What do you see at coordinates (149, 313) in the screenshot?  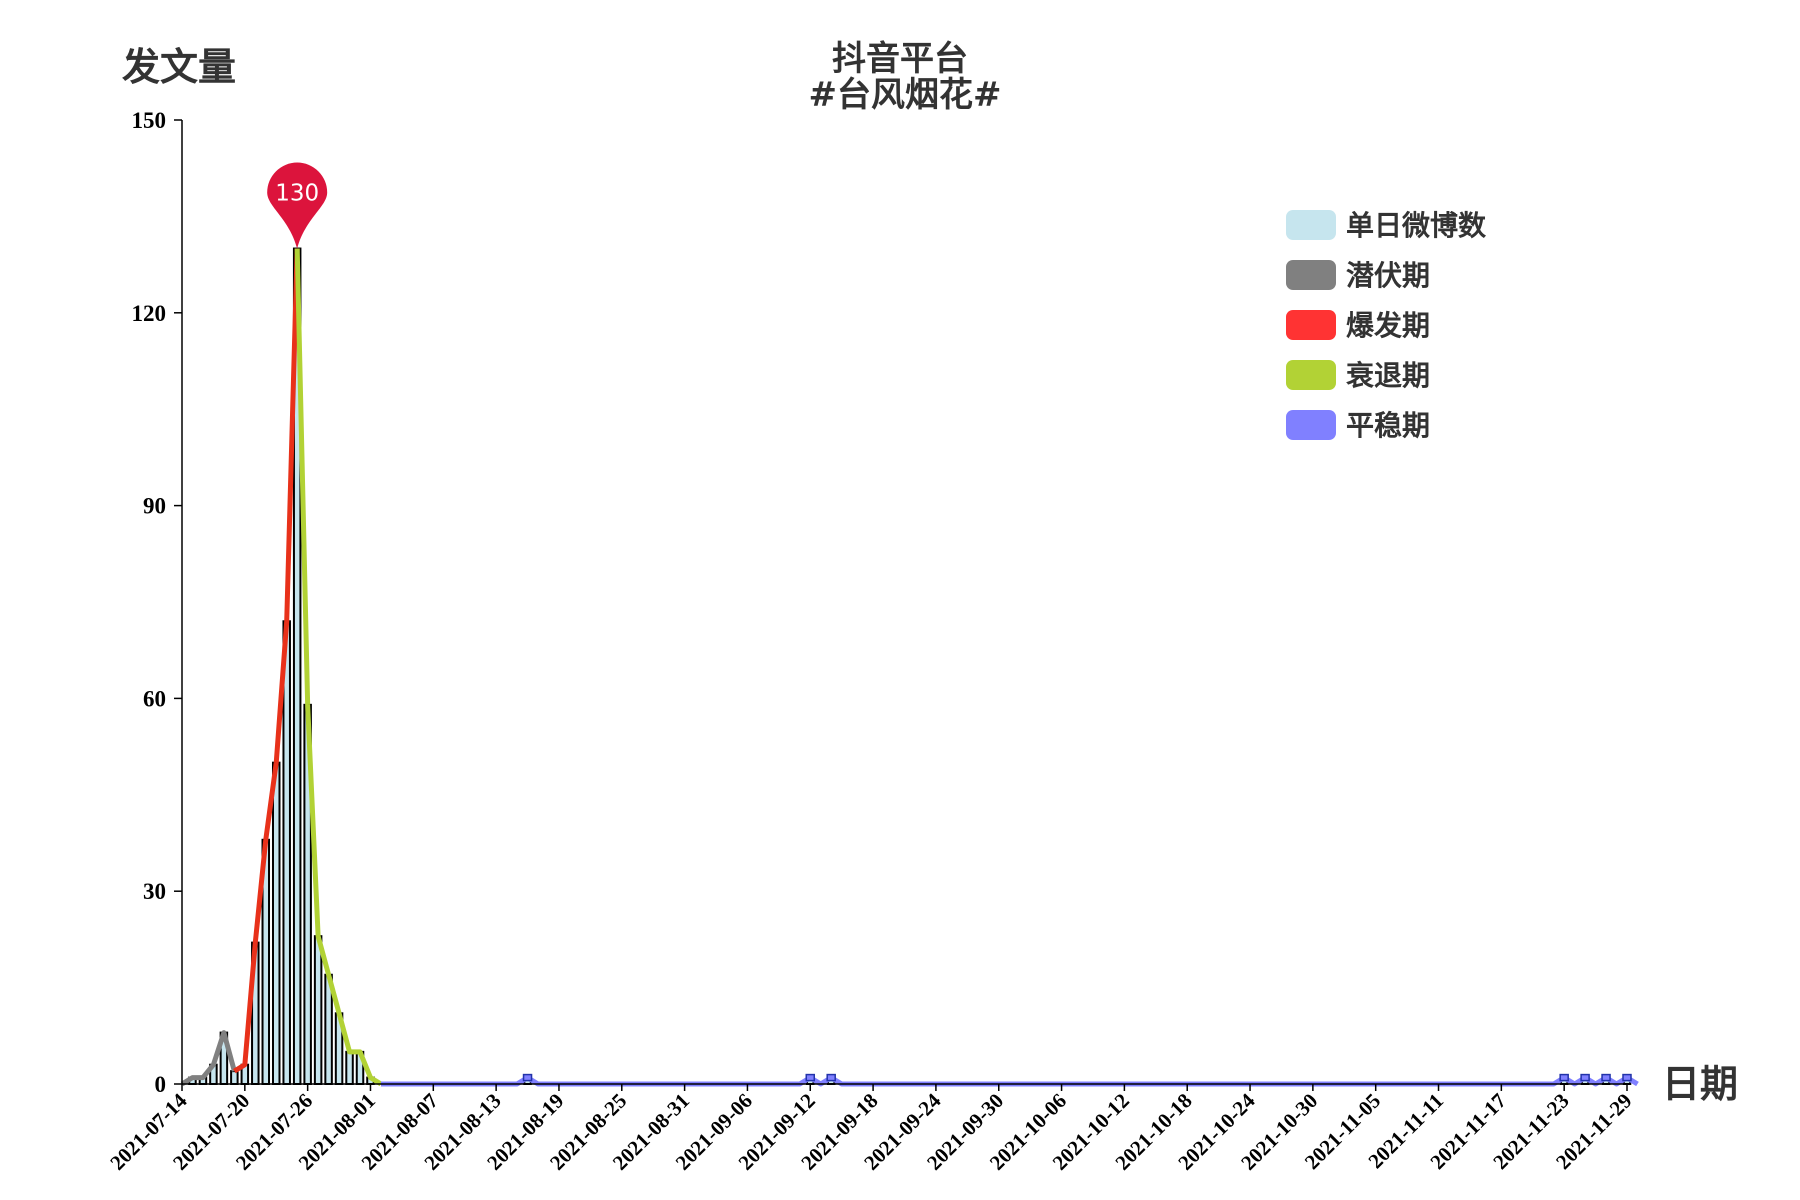 I see `y-tick-label-120: 120` at bounding box center [149, 313].